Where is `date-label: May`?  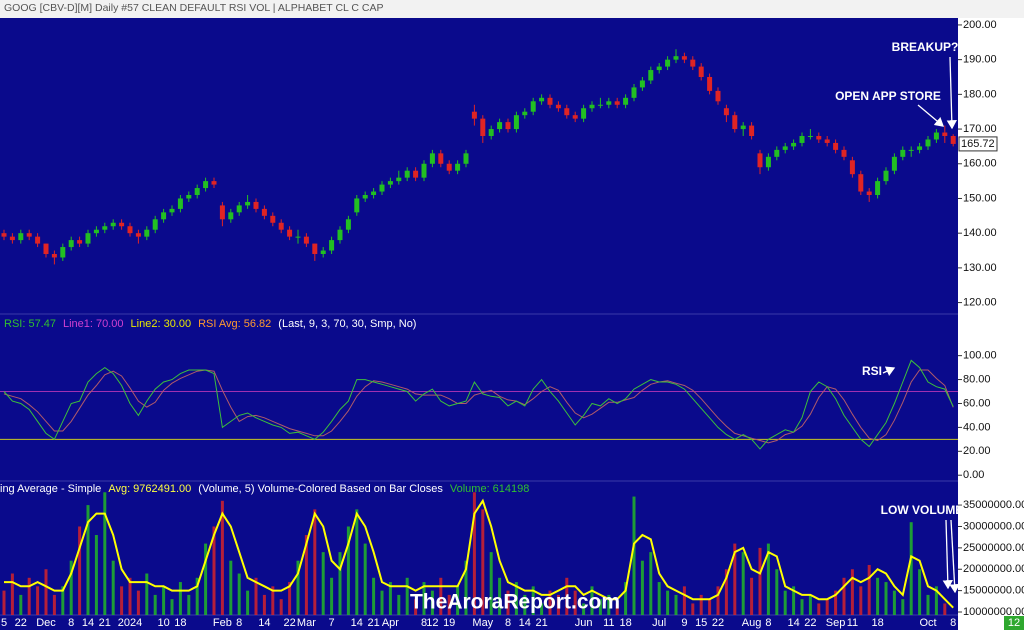
date-label: May is located at coordinates (482, 623).